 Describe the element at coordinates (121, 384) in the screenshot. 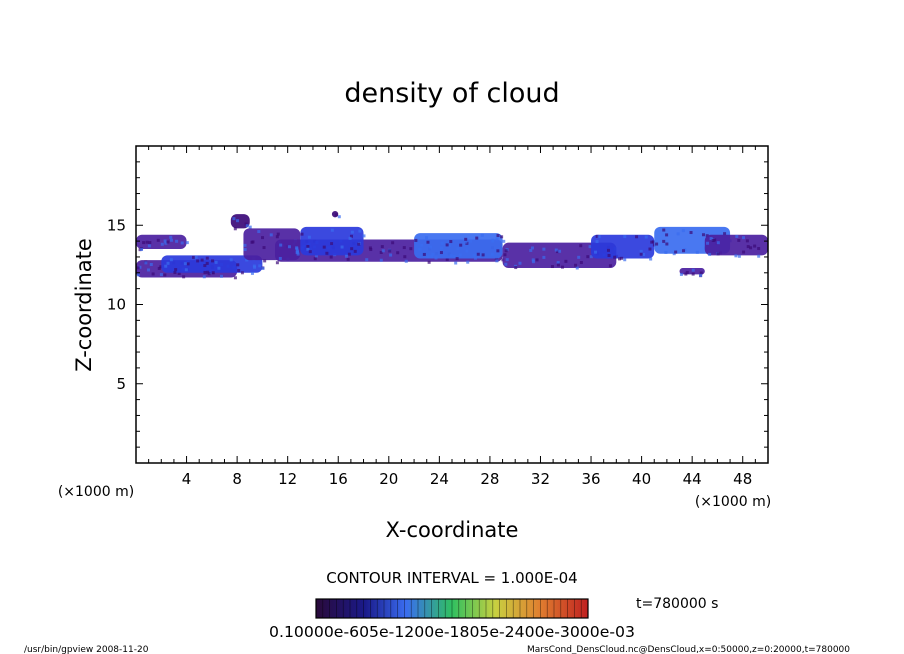

I see `y-tick-label: 5` at that location.